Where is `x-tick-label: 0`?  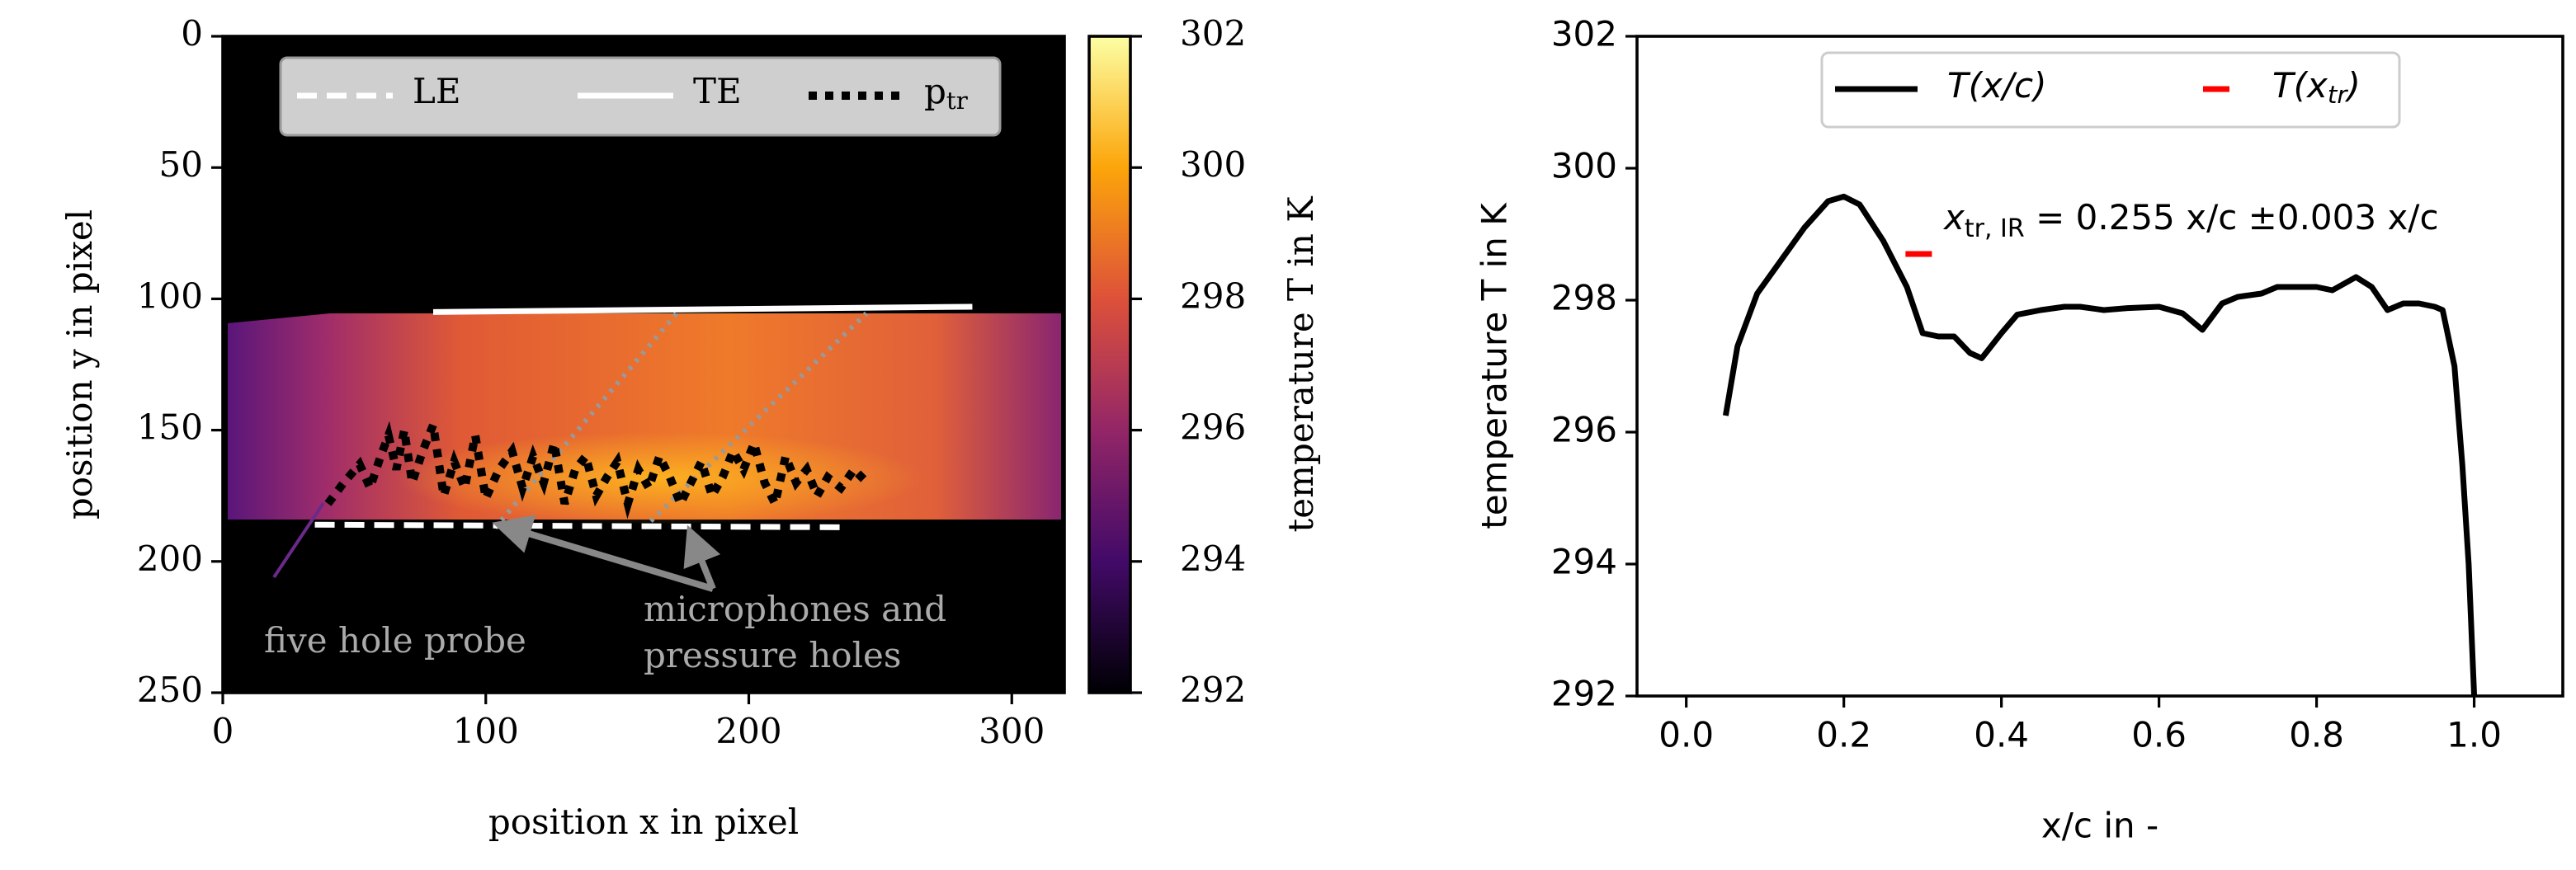 x-tick-label: 0 is located at coordinates (223, 731).